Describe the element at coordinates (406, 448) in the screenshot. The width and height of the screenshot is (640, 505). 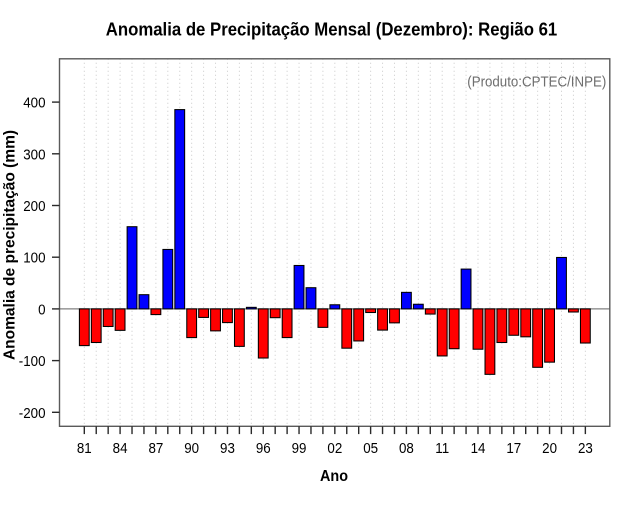
I see `svg-text: 08` at that location.